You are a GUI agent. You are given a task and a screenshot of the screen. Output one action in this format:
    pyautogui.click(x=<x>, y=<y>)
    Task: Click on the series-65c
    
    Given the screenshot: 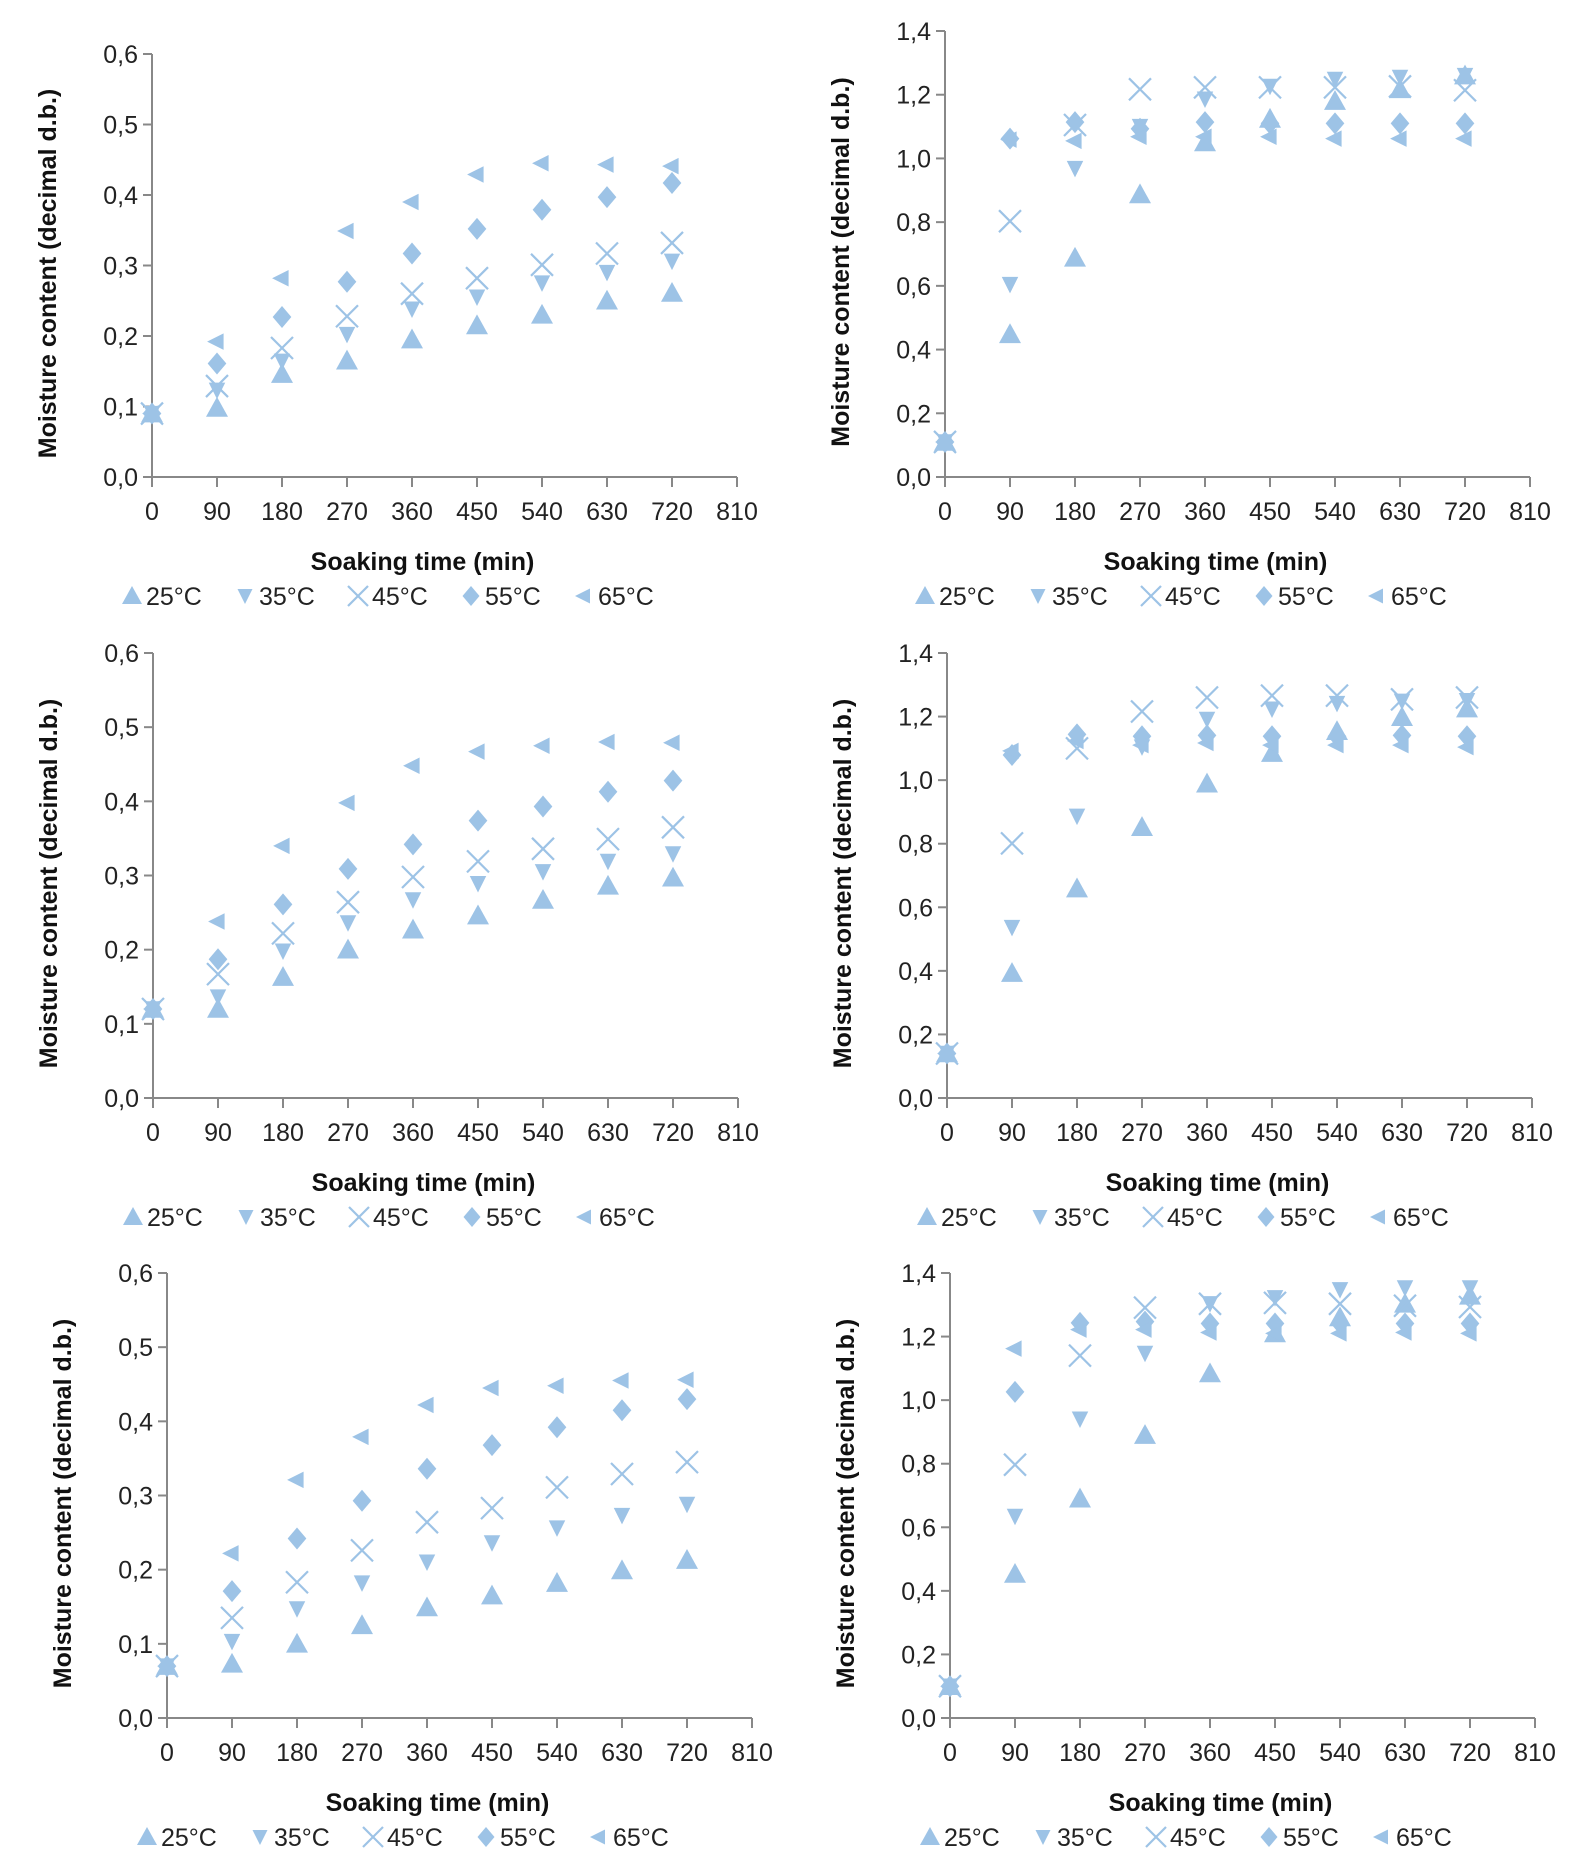 What is the action you would take?
    pyautogui.click(x=411, y=875)
    